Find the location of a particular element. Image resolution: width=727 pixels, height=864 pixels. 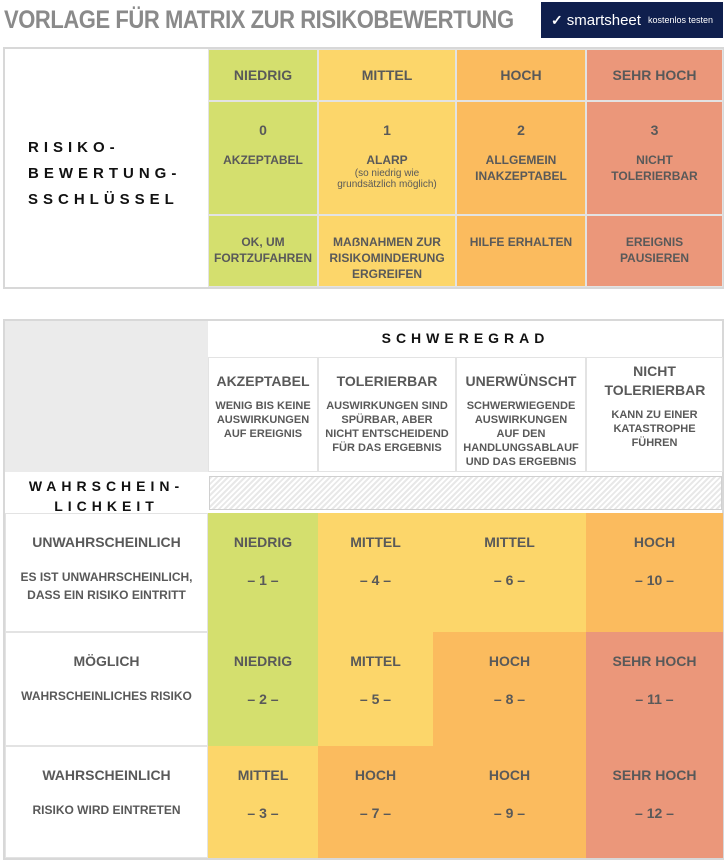

risk-cell: SEHR HOCH – 12 – is located at coordinates (654, 802).